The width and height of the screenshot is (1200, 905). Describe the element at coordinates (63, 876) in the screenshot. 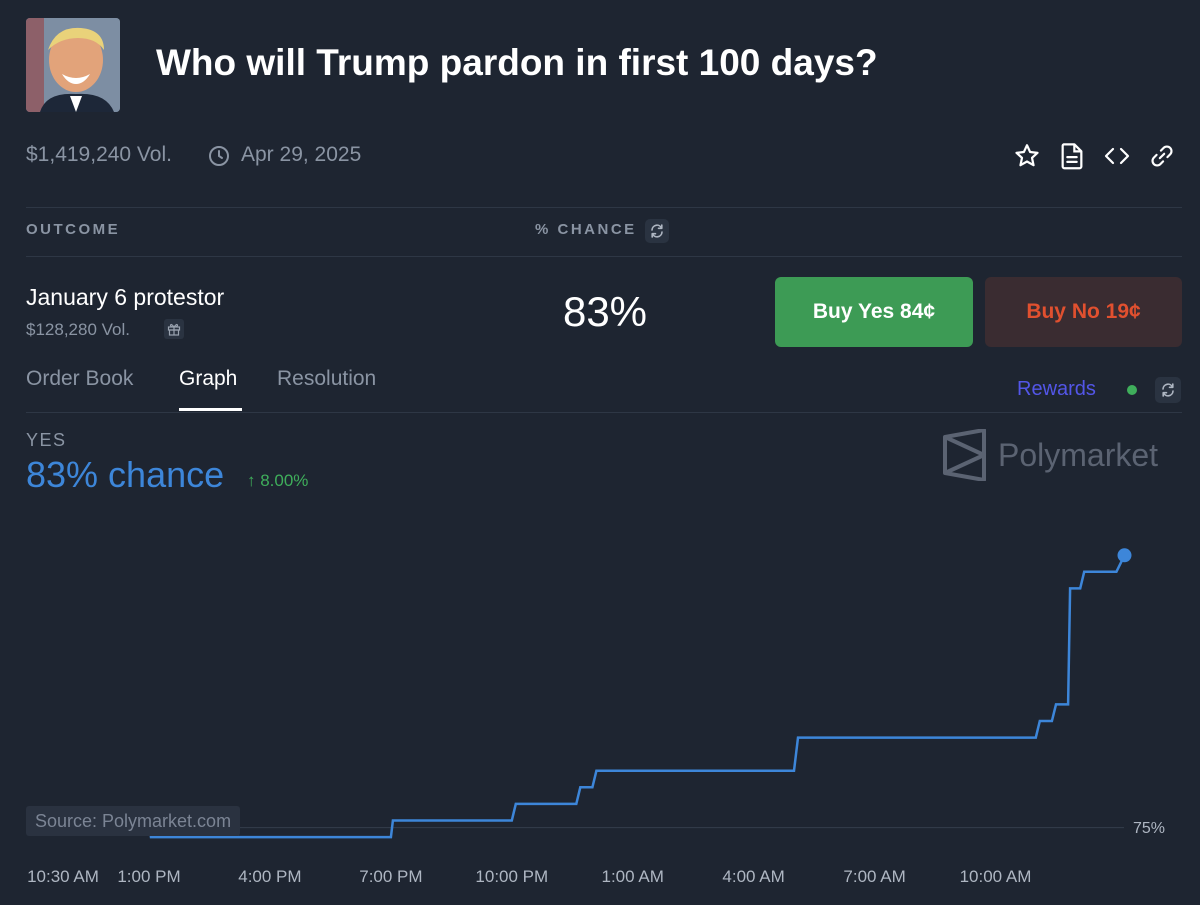

I see `x-tick-label: 10:30 AM` at that location.